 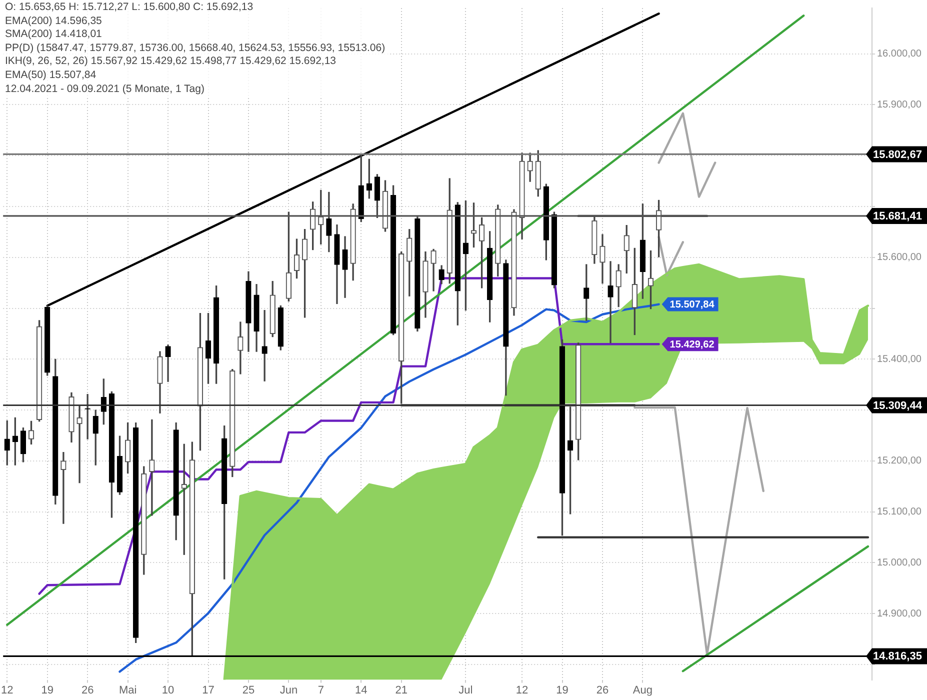 What do you see at coordinates (899, 512) in the screenshot?
I see `y-tick-label: 15.100,00` at bounding box center [899, 512].